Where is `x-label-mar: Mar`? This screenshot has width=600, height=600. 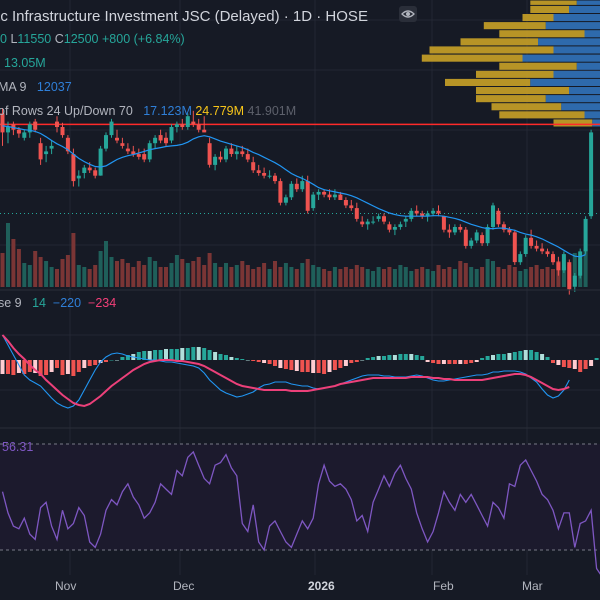
x-label-mar: Mar is located at coordinates (532, 586).